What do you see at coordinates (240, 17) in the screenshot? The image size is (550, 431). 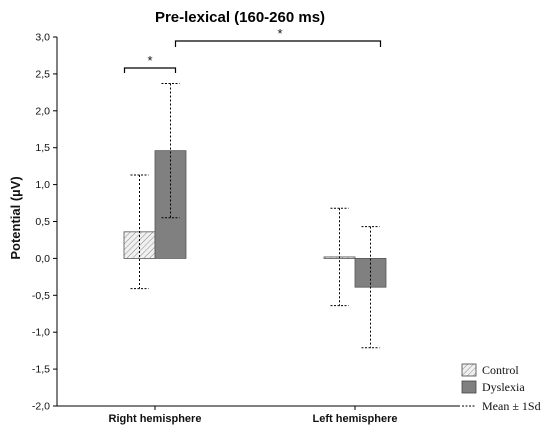 I see `chart-title: Pre-lexical (160-260 ms)` at bounding box center [240, 17].